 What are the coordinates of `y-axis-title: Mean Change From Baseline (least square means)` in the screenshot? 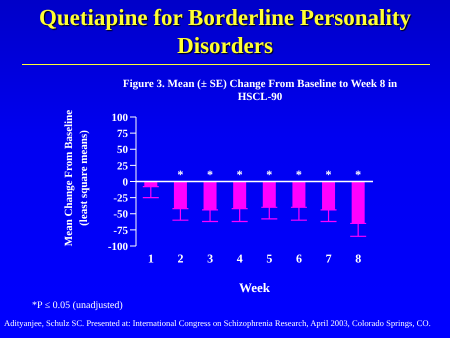 It's located at (76, 178).